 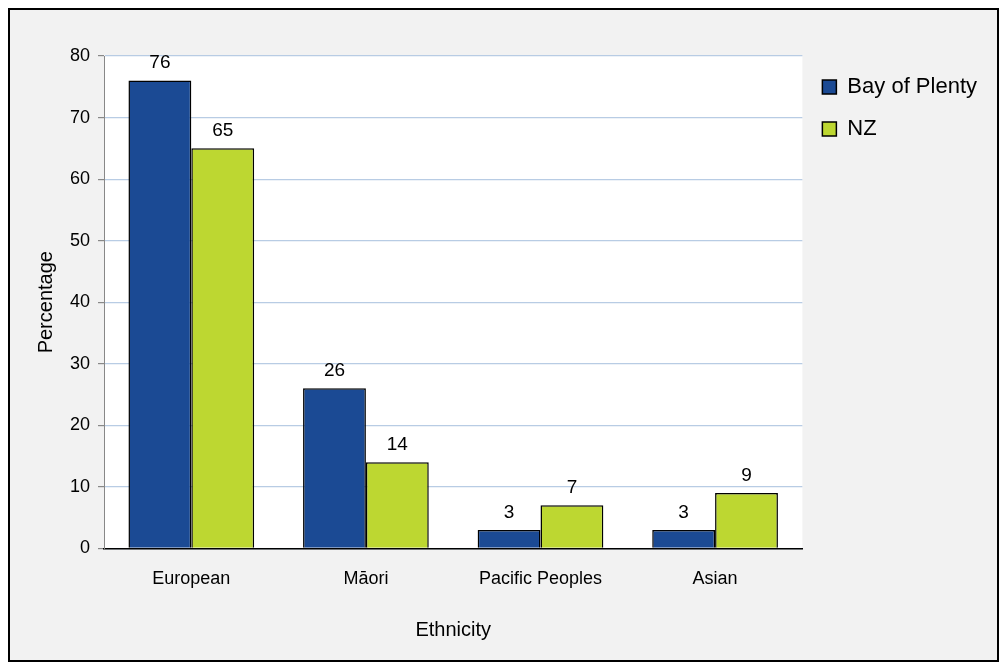 What do you see at coordinates (746, 474) in the screenshot?
I see `data-label: 9` at bounding box center [746, 474].